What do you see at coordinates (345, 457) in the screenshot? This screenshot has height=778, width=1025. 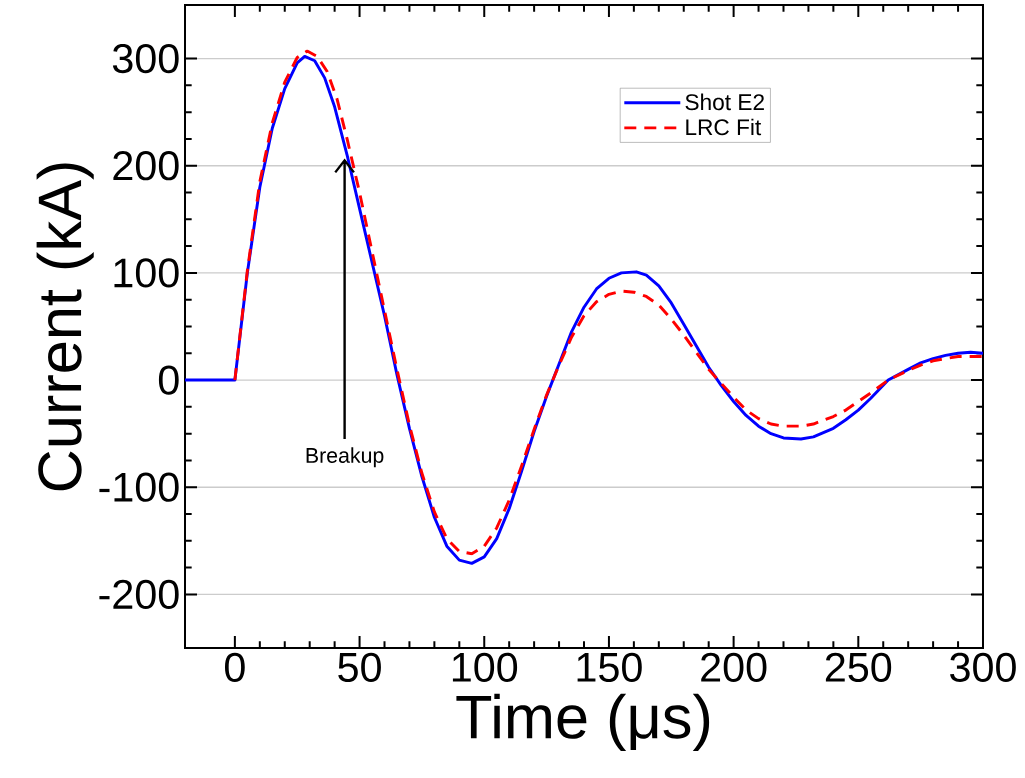 I see `annotation: Breakup` at bounding box center [345, 457].